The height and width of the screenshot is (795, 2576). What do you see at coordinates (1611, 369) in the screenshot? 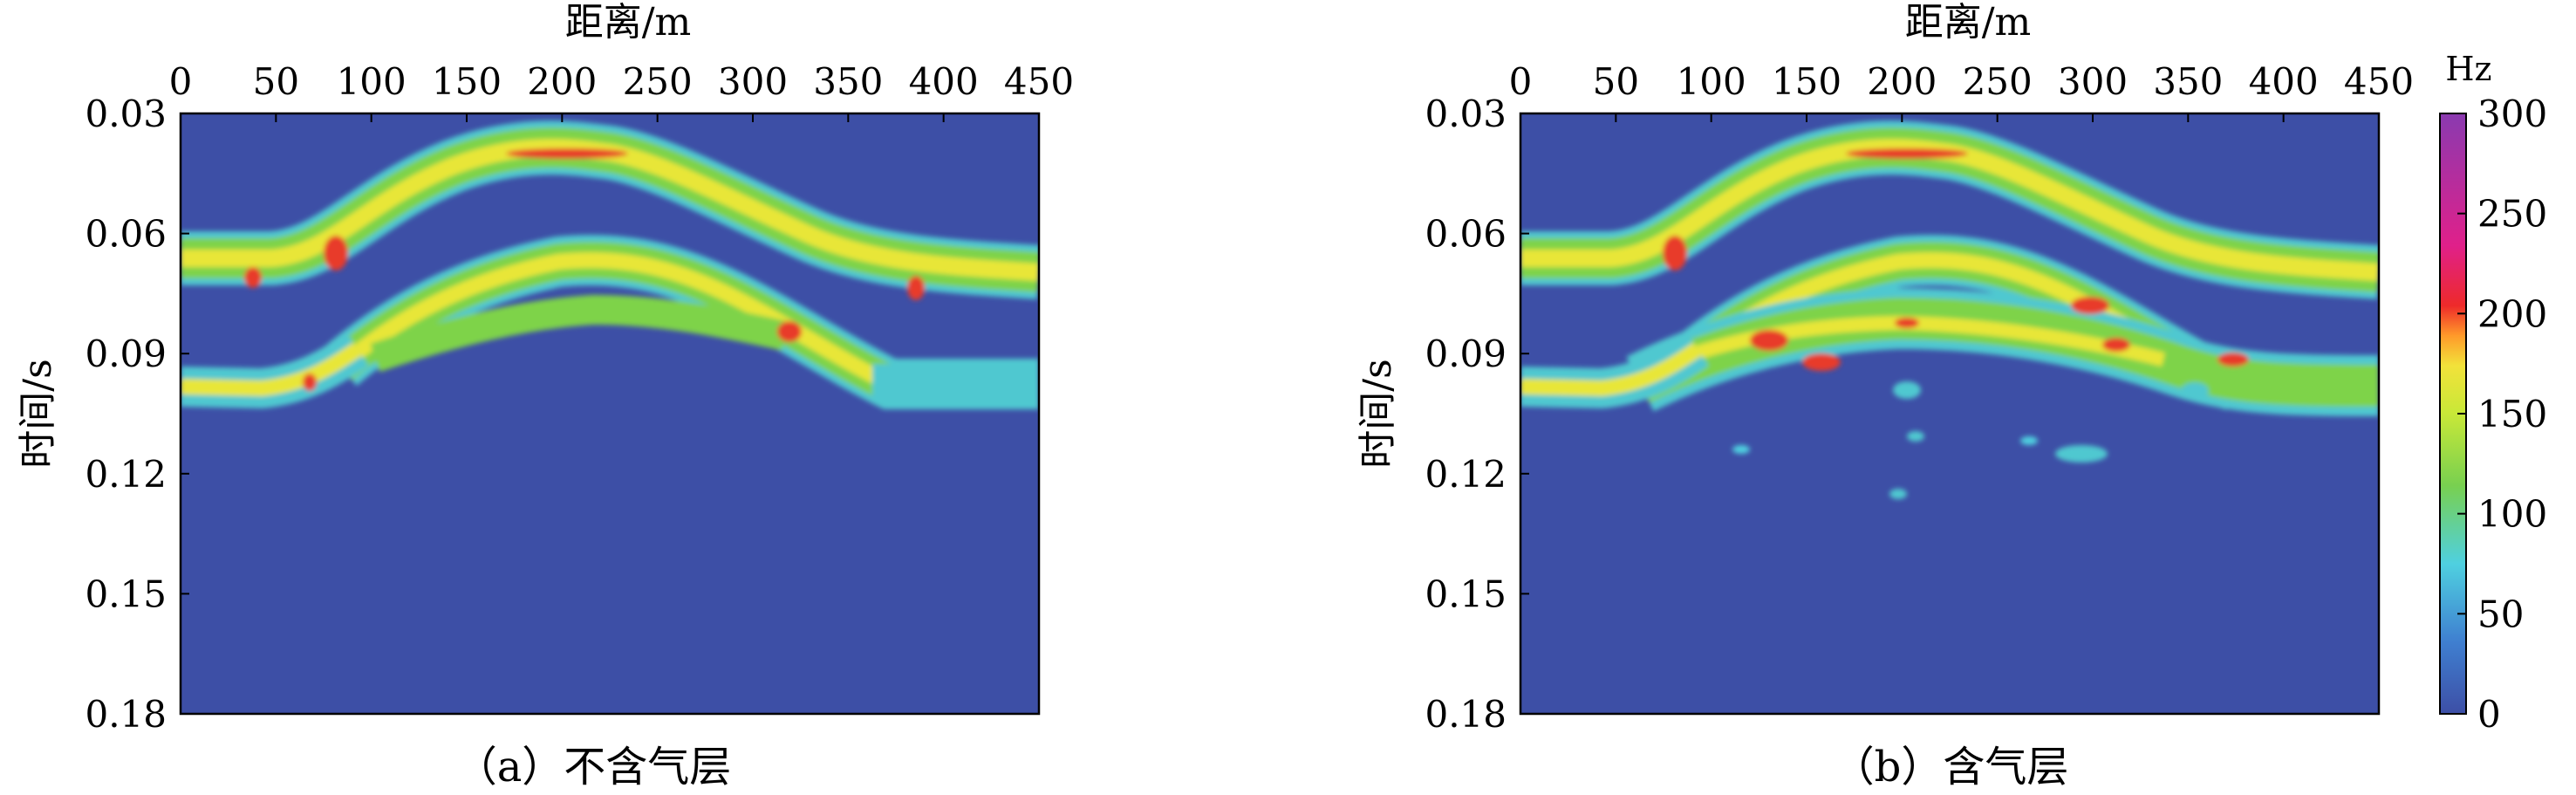
I see `band-lower-core` at bounding box center [1611, 369].